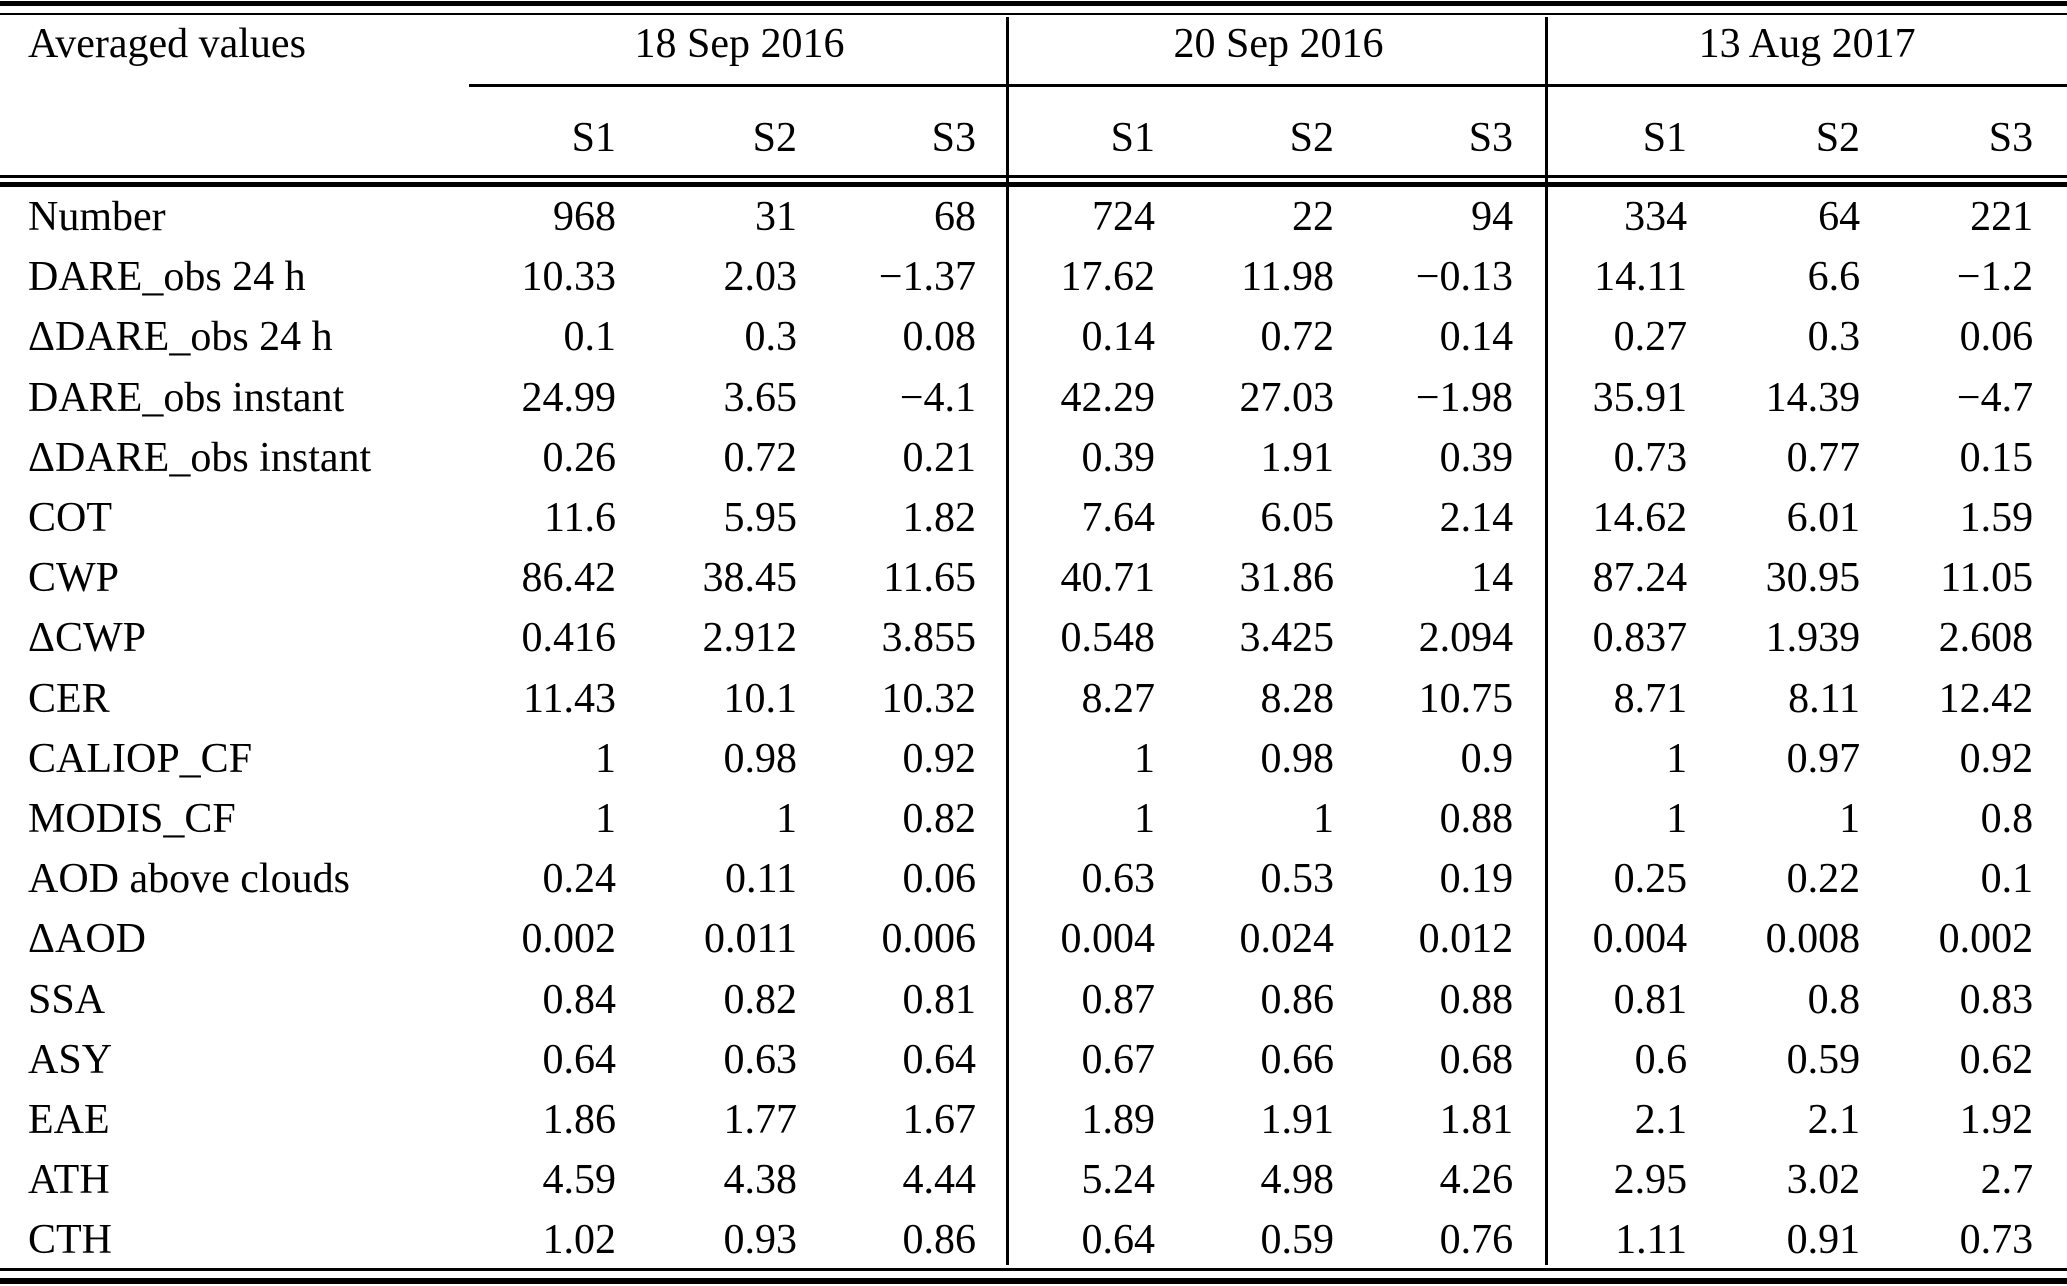  Describe the element at coordinates (1277, 85) in the screenshot. I see `cmidrule-20-sep-2016` at that location.